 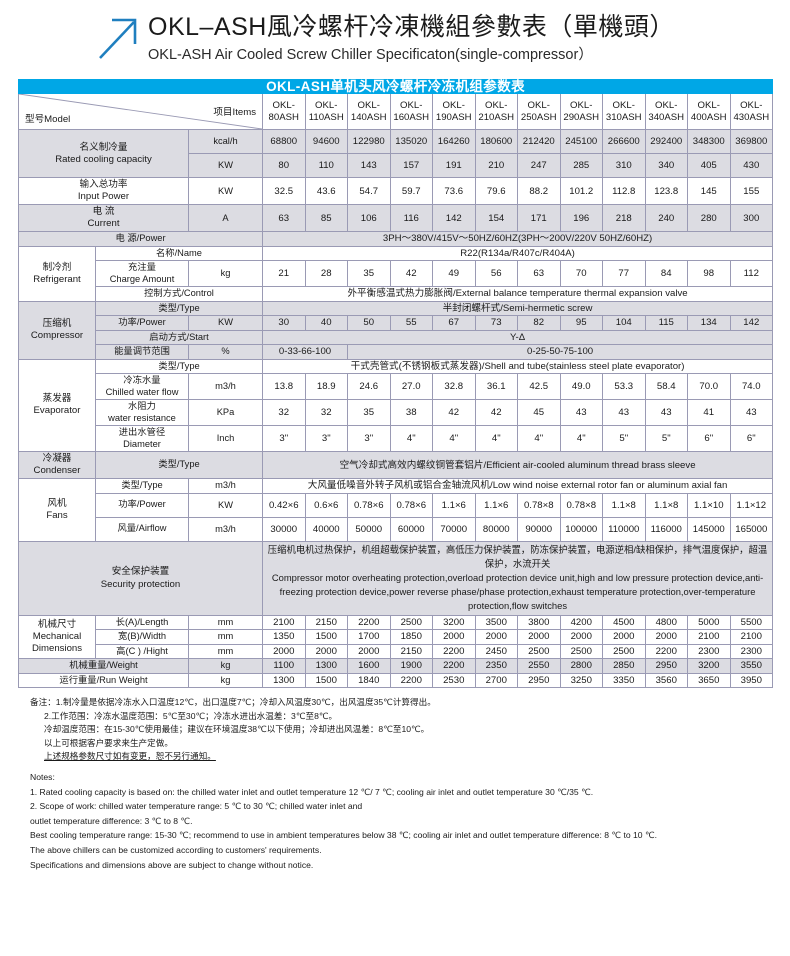 What do you see at coordinates (142, 323) in the screenshot?
I see `label-compressor-power: 功率/Power` at bounding box center [142, 323].